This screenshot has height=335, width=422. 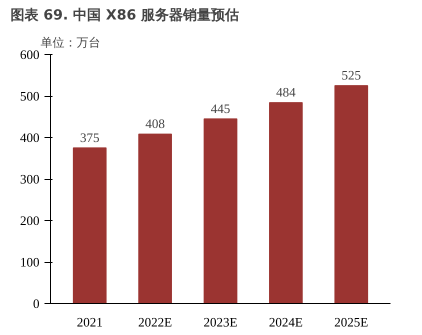 What do you see at coordinates (30, 220) in the screenshot?
I see `y-tick-label: 200` at bounding box center [30, 220].